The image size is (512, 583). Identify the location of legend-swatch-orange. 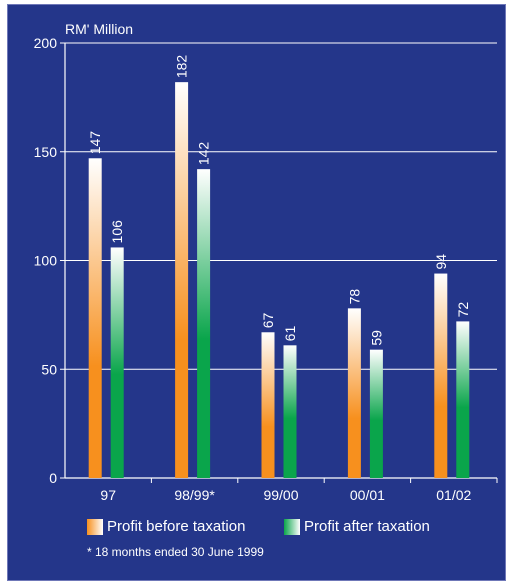
(95, 526).